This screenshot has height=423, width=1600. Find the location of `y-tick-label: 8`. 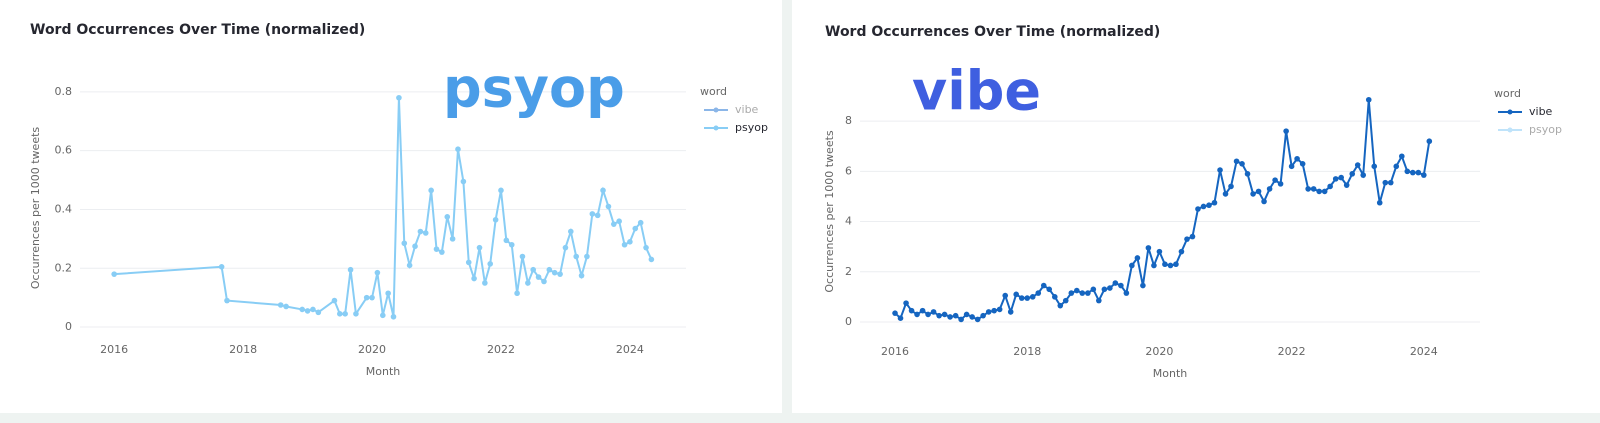

y-tick-label: 8 is located at coordinates (848, 120).